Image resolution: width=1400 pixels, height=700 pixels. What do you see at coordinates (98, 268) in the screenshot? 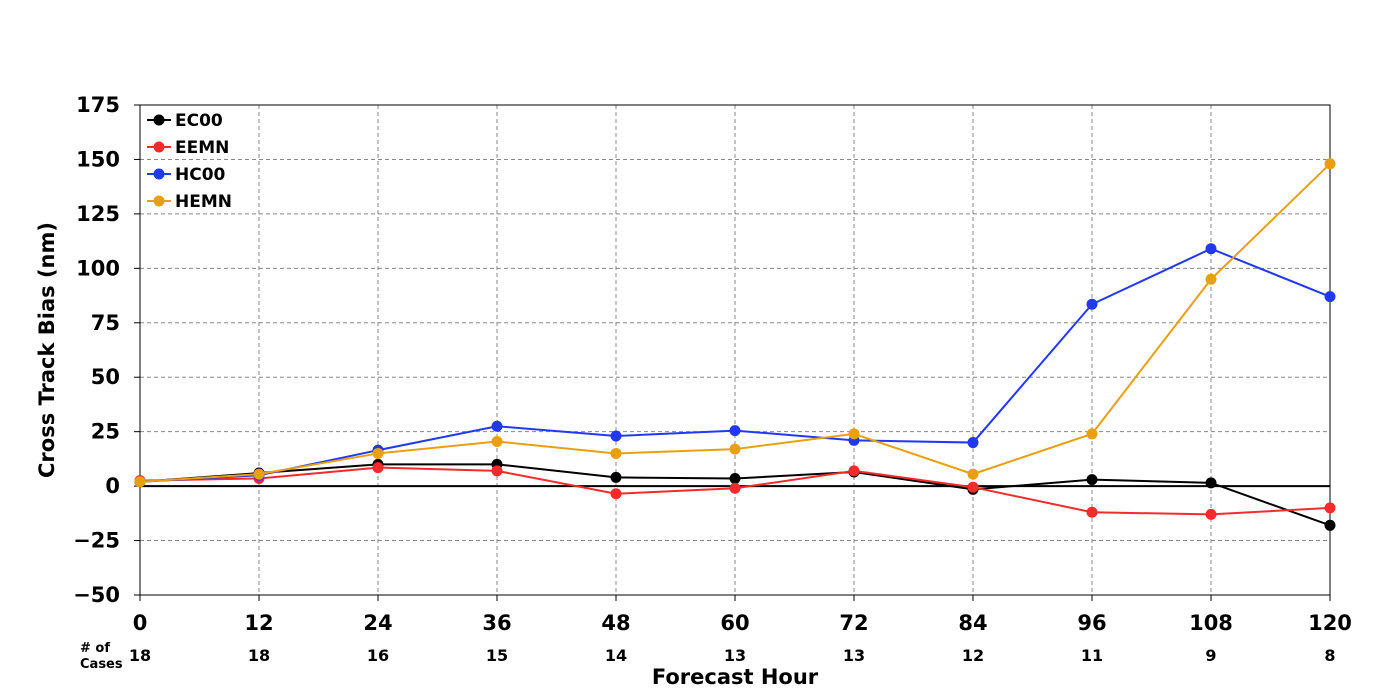
I see `y-tick-label: 100` at bounding box center [98, 268].